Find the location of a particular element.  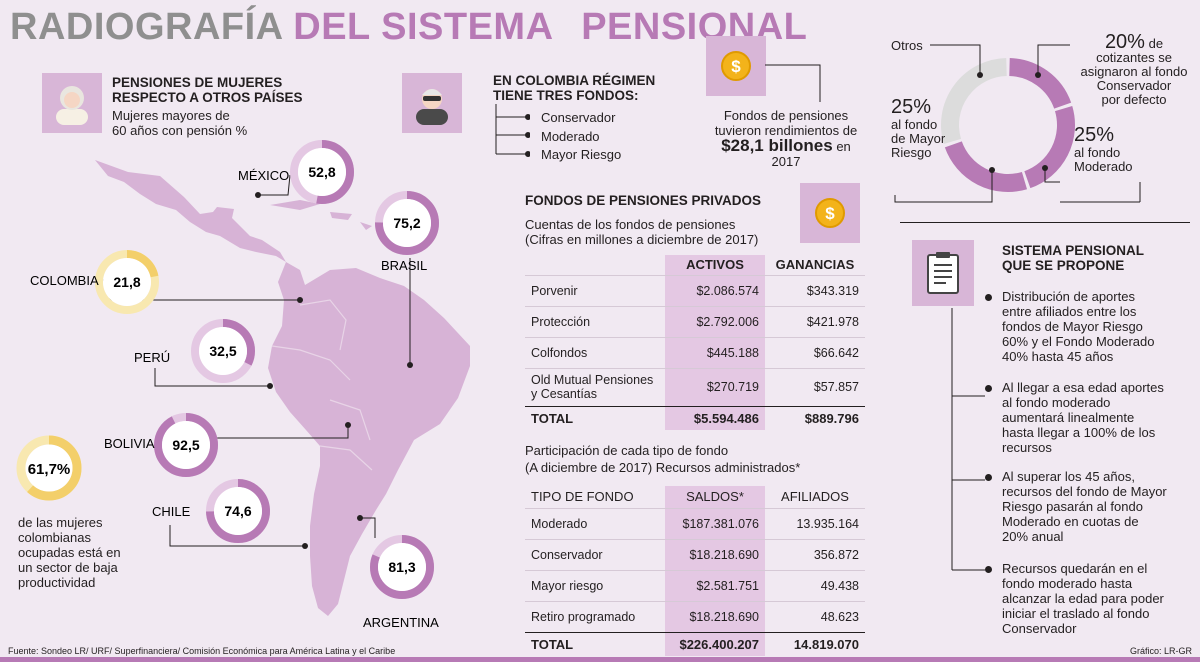

regime-list: Conservador Moderado Mayor Riesgo is located at coordinates (581, 137).